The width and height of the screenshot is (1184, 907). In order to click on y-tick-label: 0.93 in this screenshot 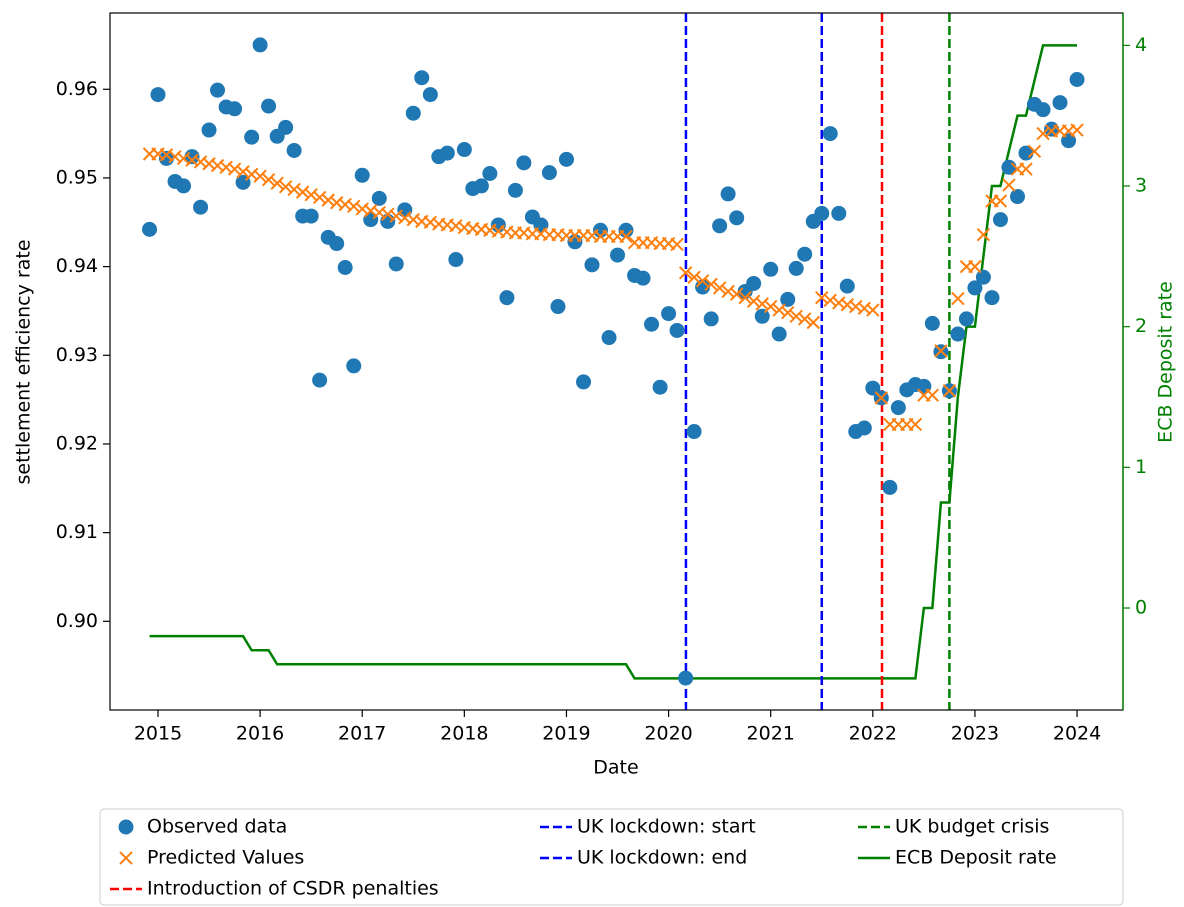, I will do `click(77, 355)`.